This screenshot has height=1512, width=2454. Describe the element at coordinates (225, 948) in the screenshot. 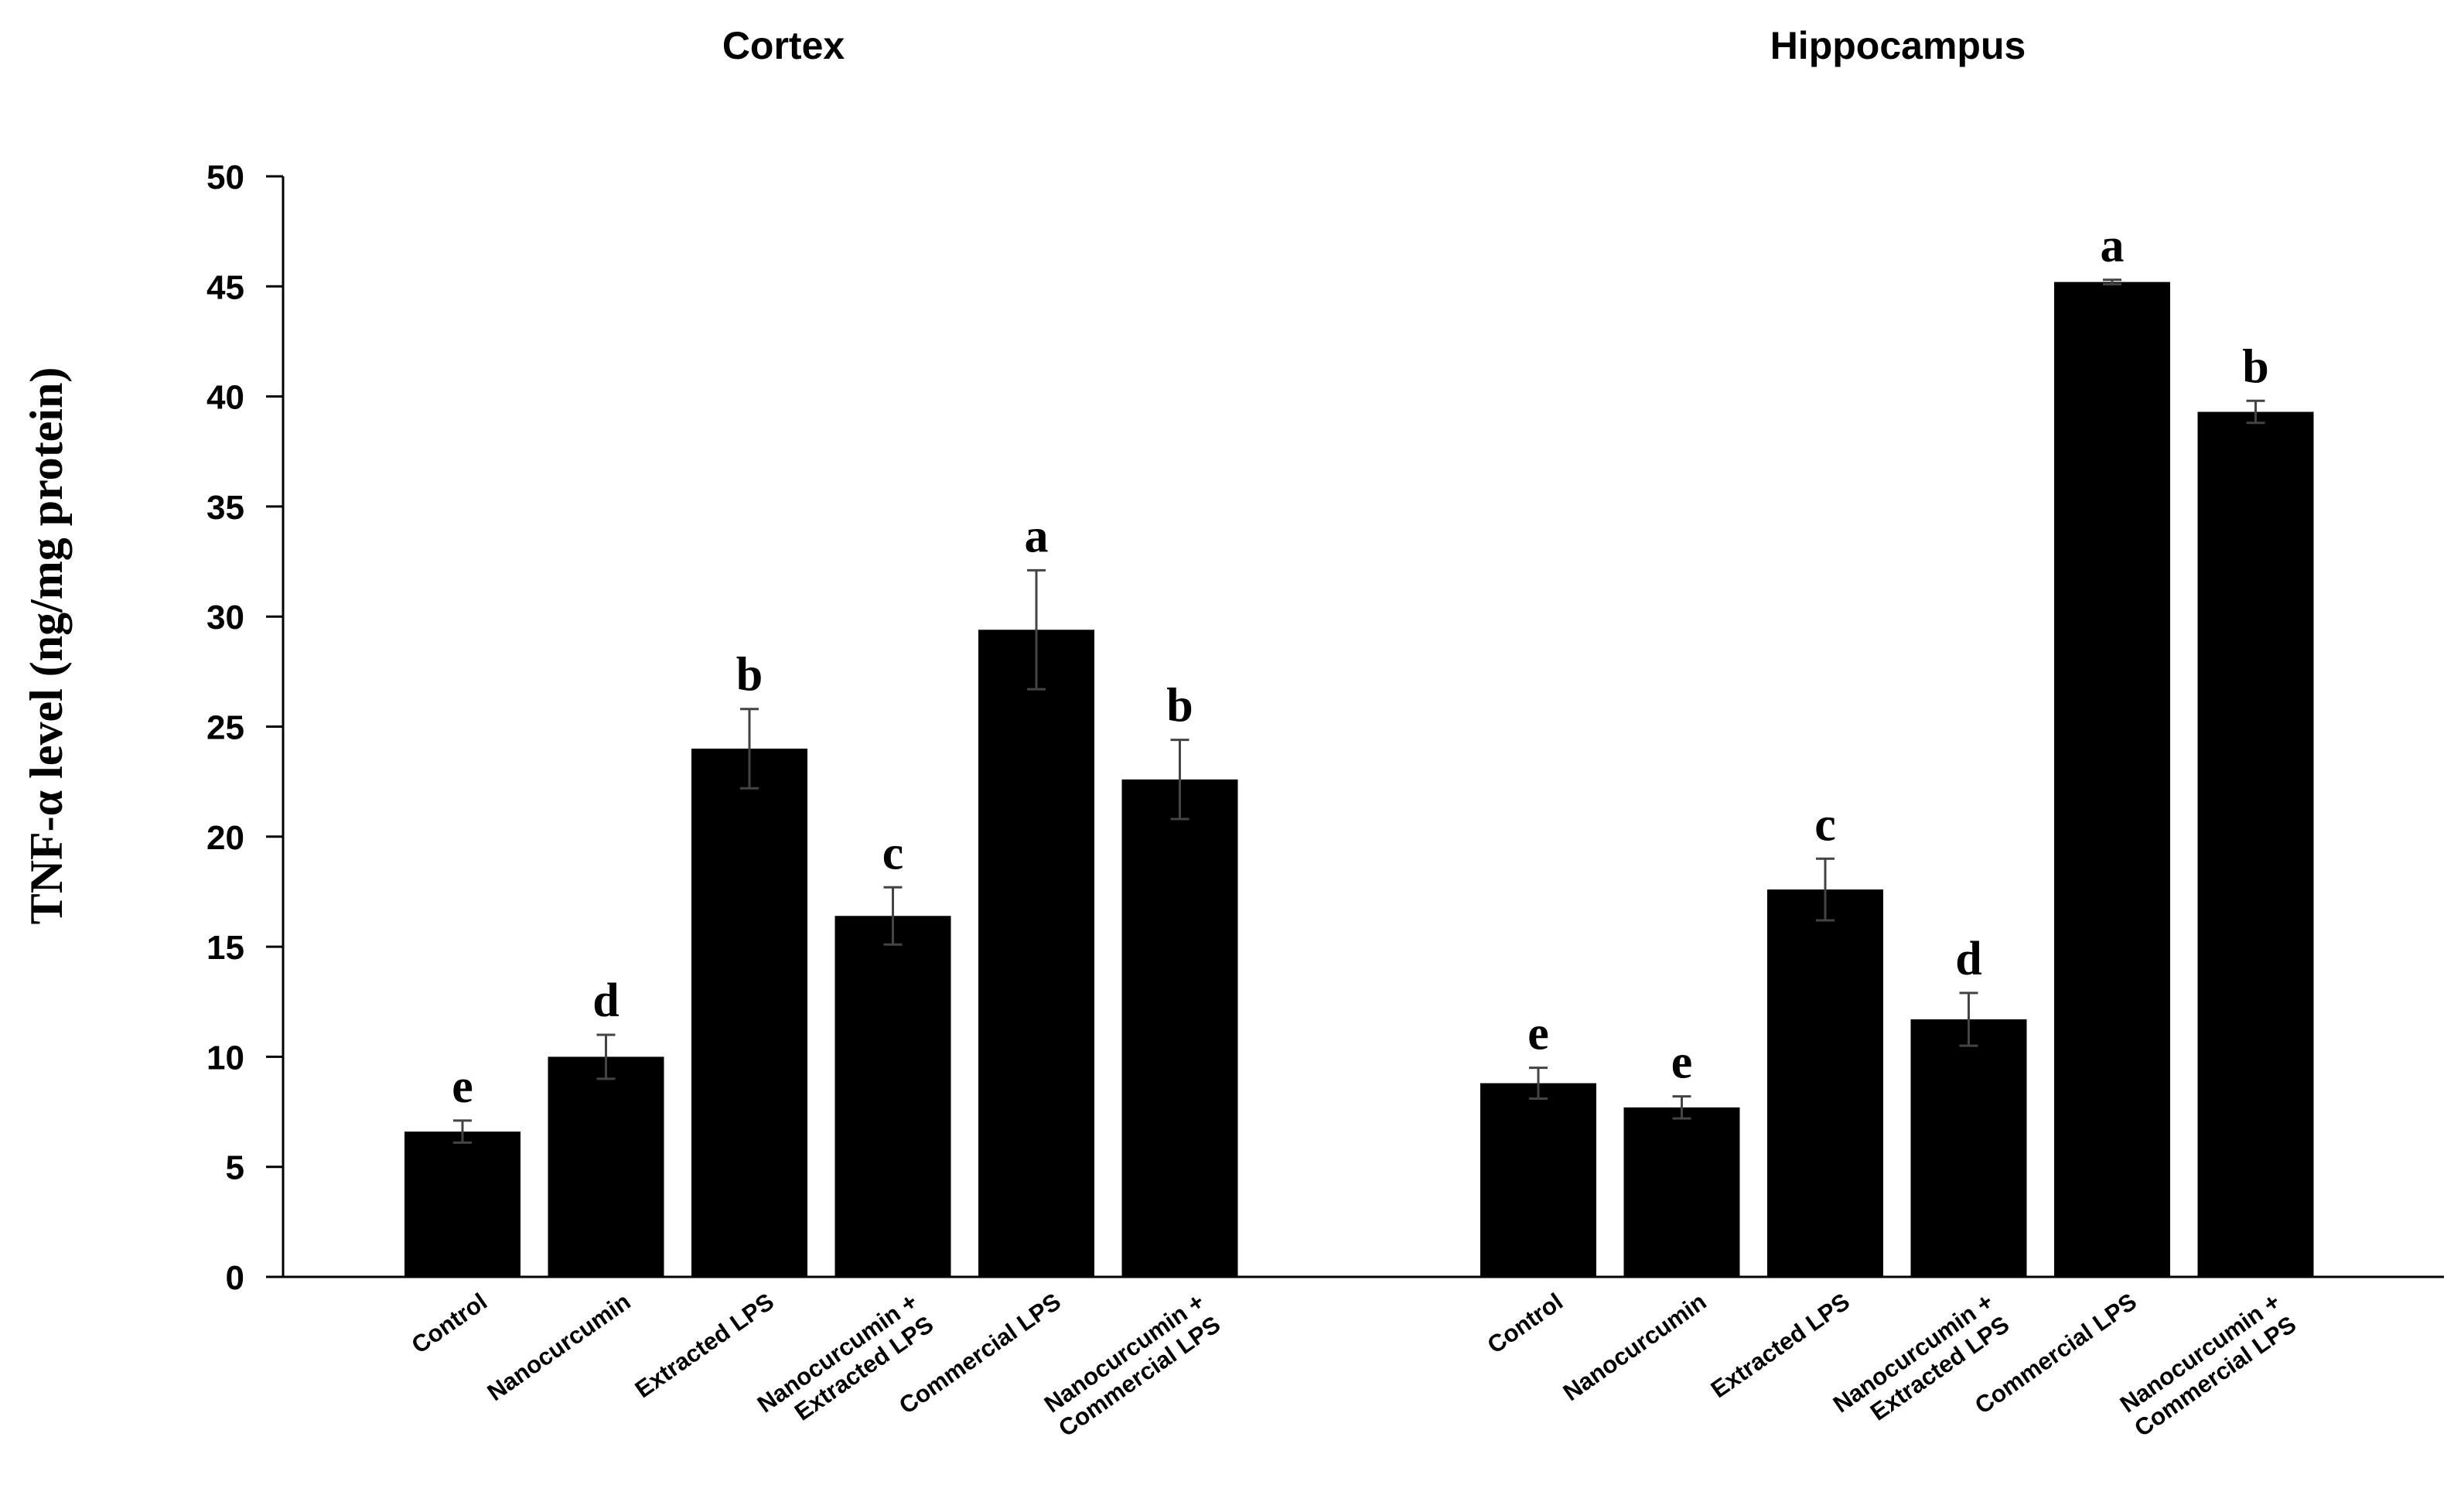

I see `y-tick-label: 15` at that location.